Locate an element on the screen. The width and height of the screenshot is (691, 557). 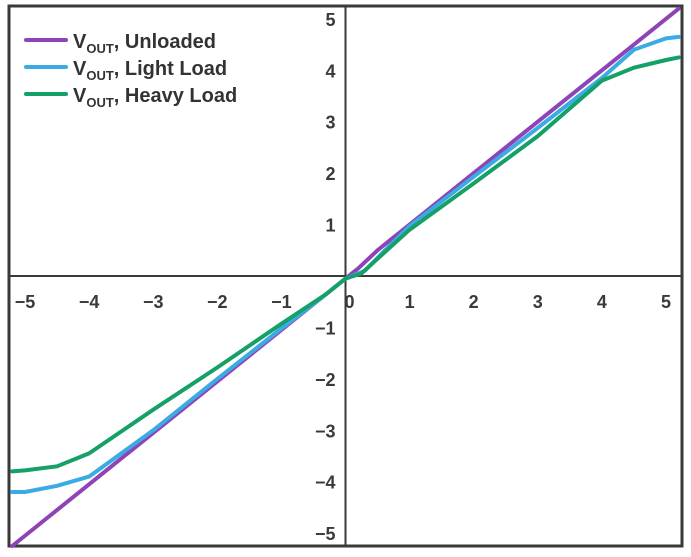
y-tick-label: −4 is located at coordinates (325, 483).